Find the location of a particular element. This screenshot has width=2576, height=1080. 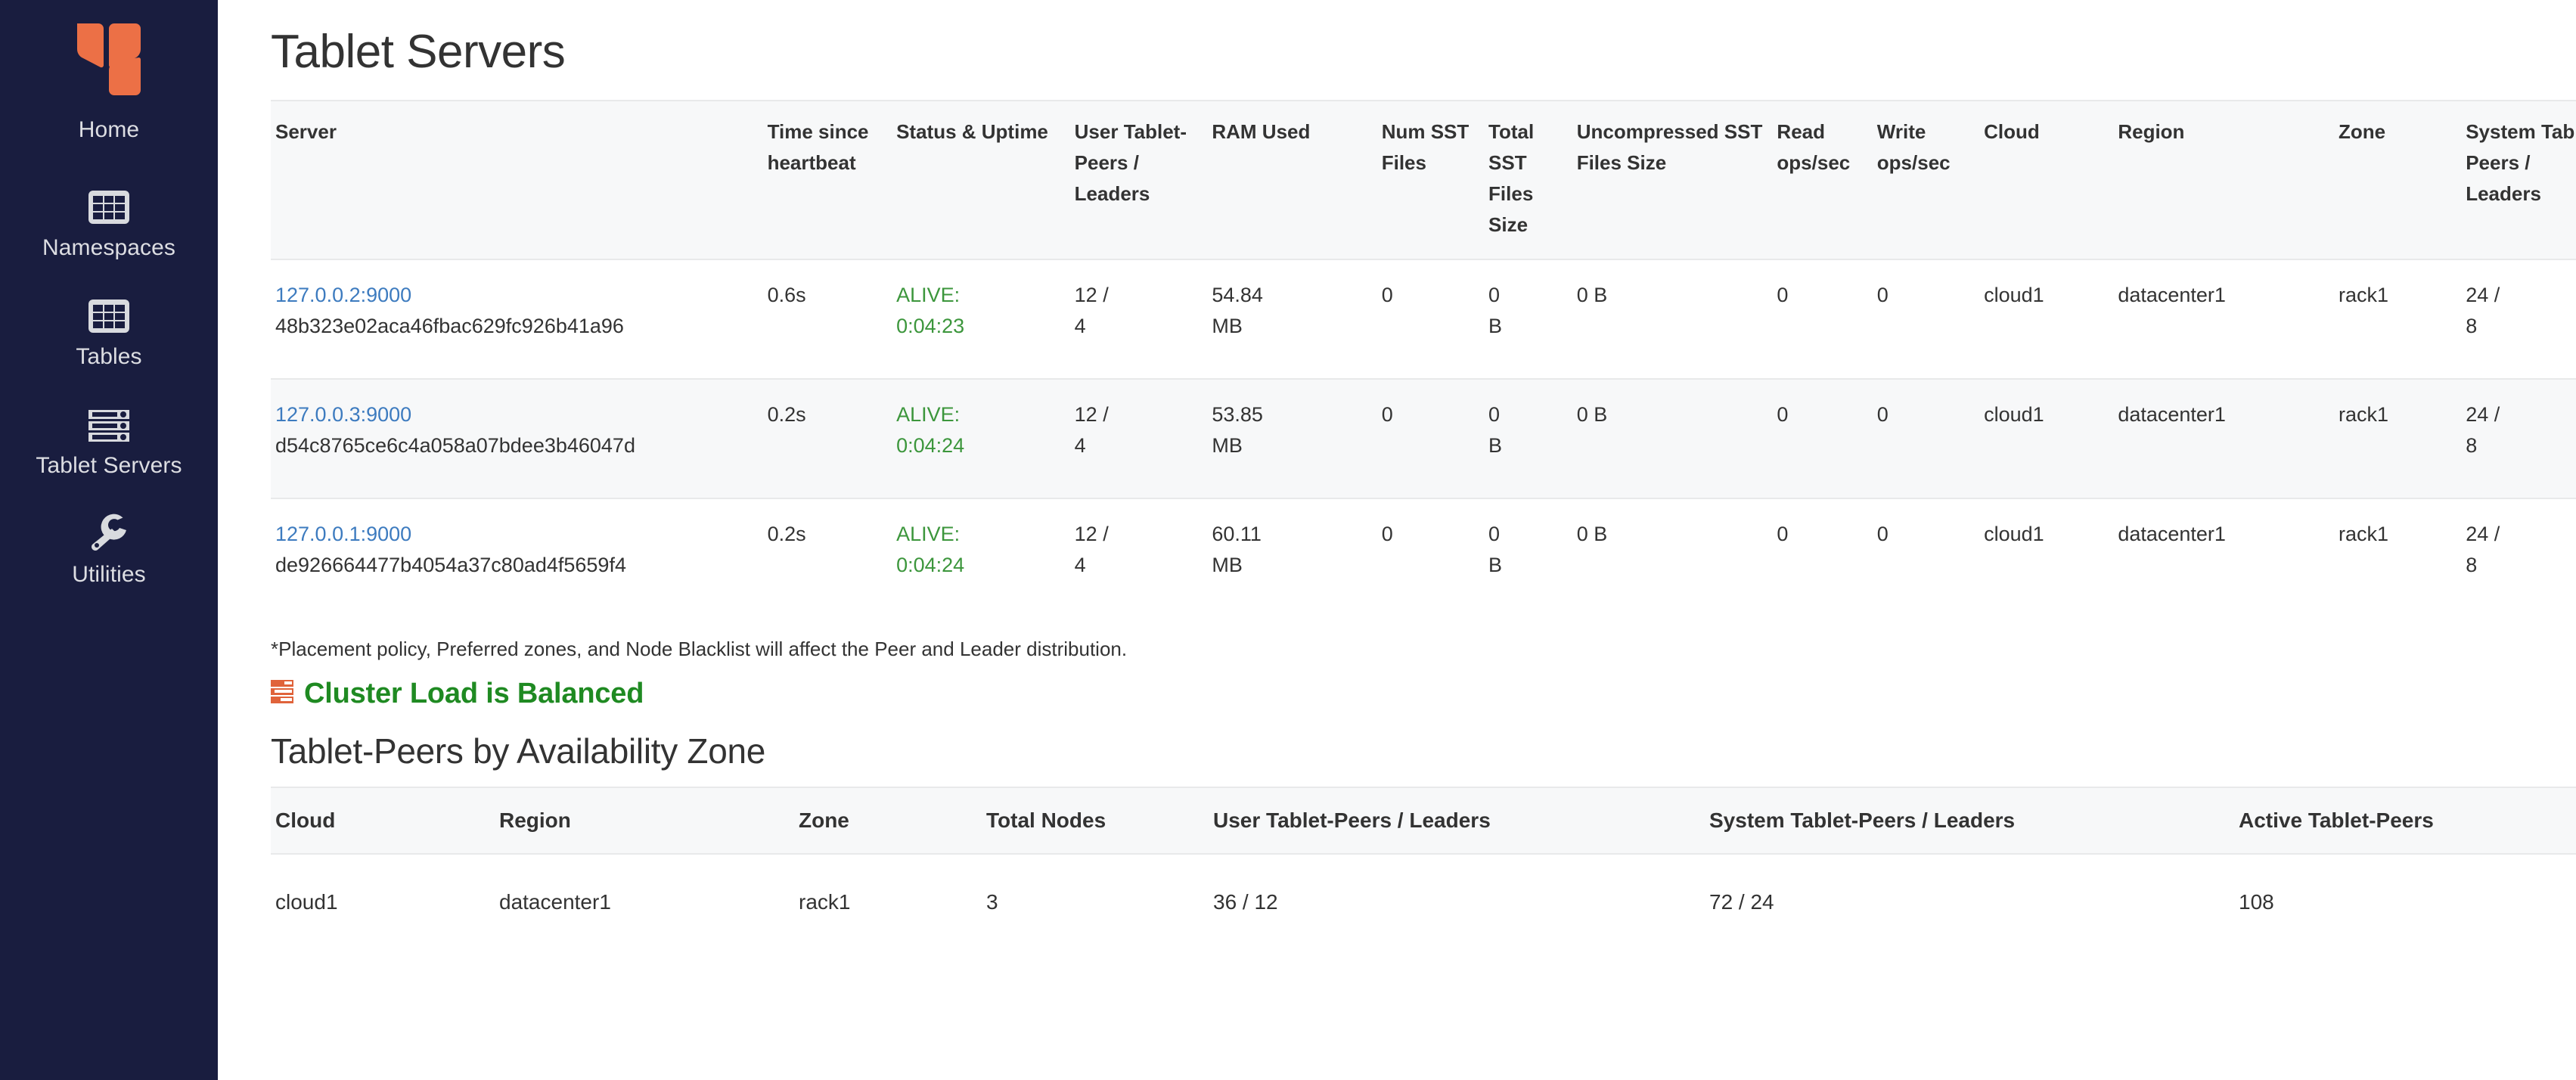

server-rack-icon is located at coordinates (109, 425).